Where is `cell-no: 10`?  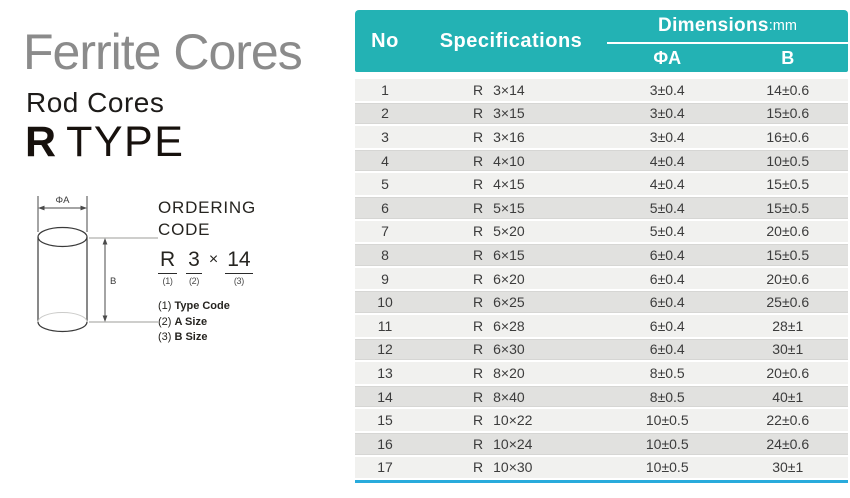 cell-no: 10 is located at coordinates (385, 302).